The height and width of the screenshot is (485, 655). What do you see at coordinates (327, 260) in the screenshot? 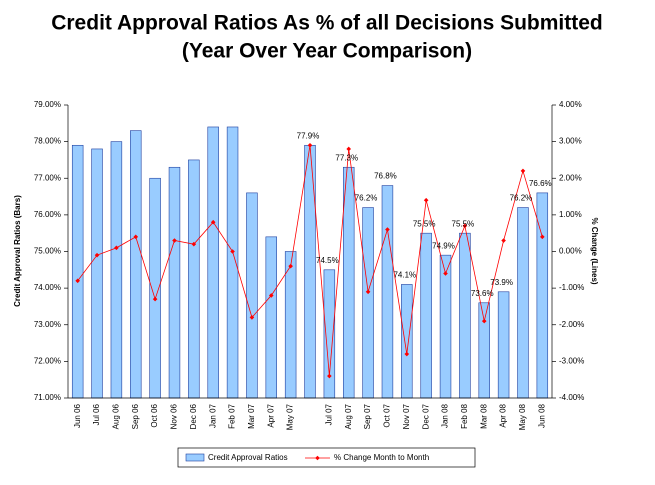
I see `data-label: 74.5%` at bounding box center [327, 260].